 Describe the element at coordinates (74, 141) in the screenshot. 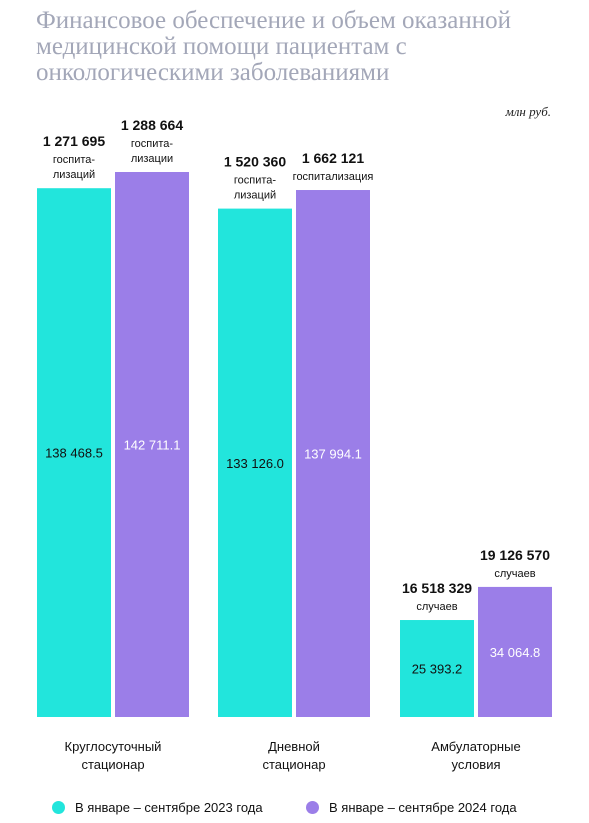

I see `bar-count-label: 1 271 695` at that location.